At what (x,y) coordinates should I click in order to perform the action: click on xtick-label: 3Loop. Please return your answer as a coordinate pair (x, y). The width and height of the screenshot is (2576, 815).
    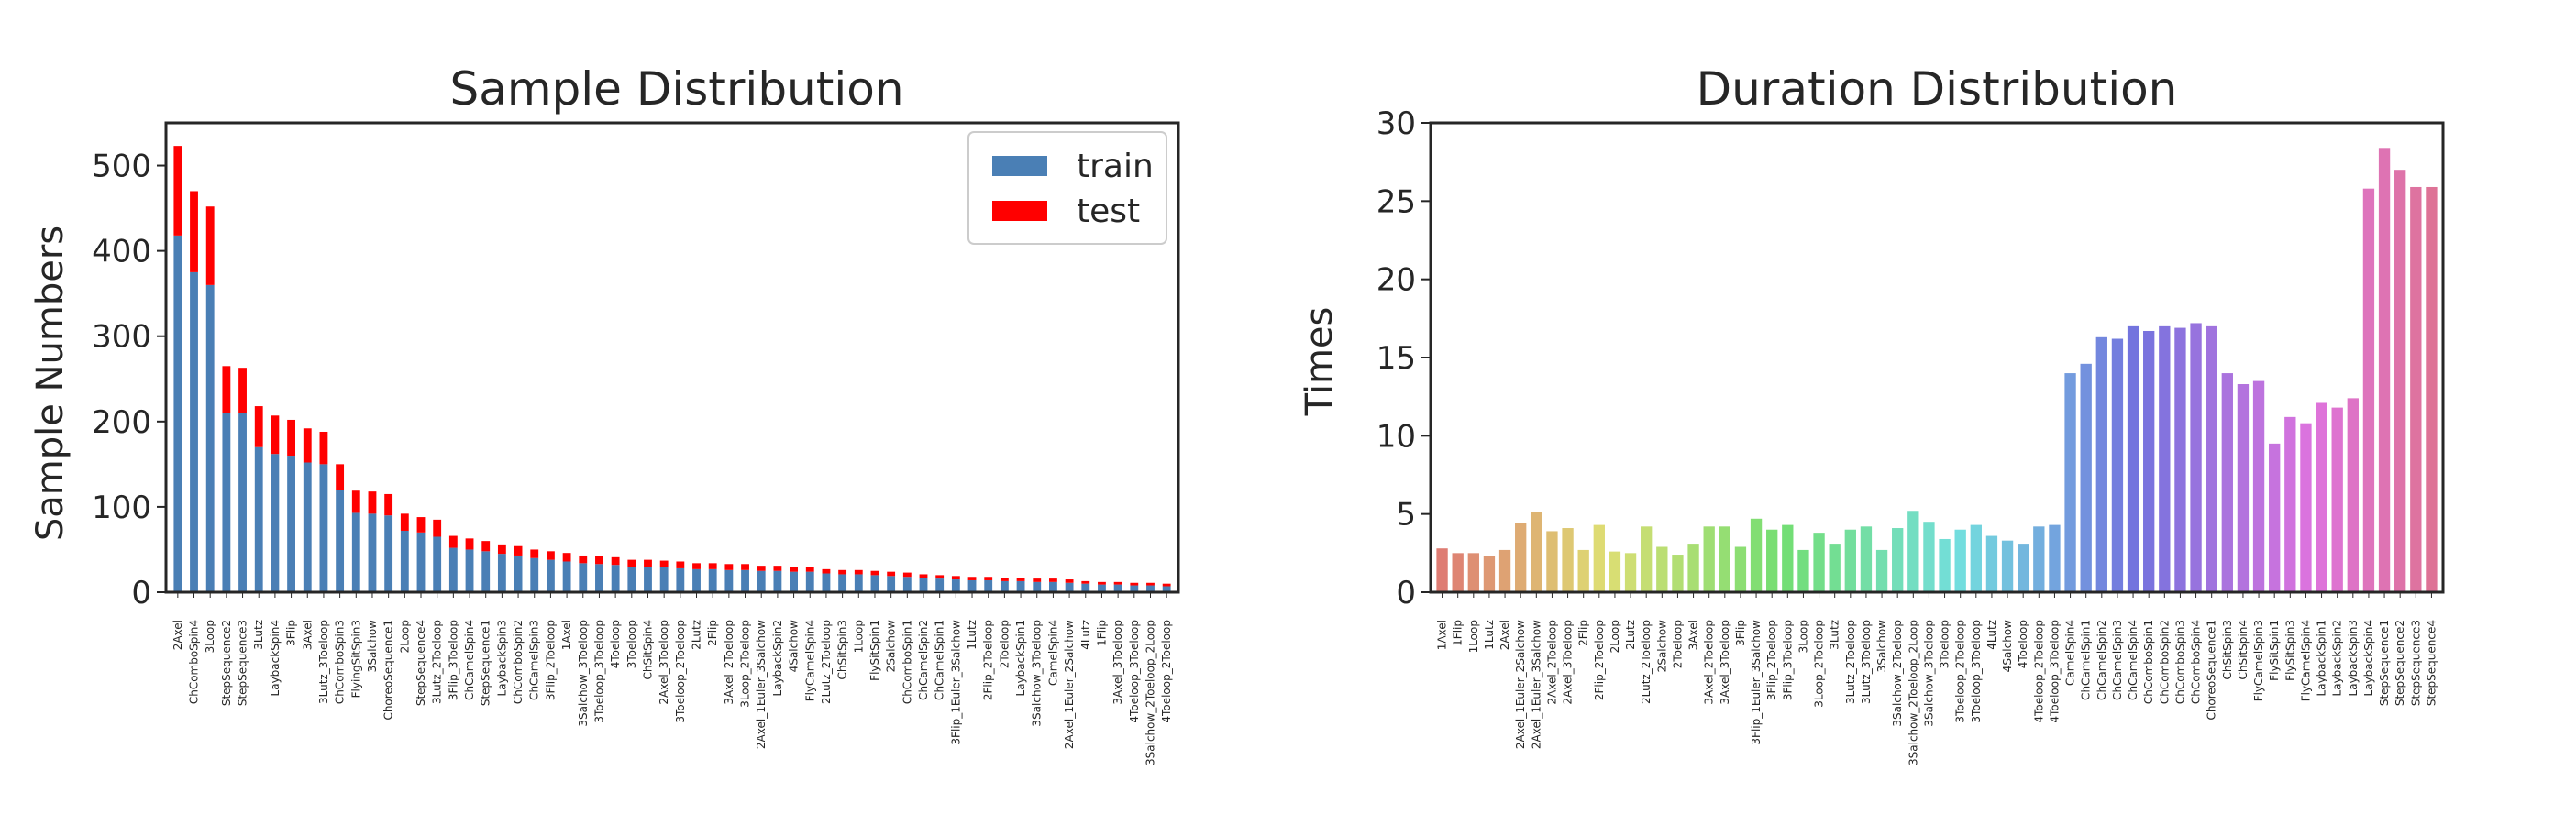
    Looking at the image, I should click on (1803, 636).